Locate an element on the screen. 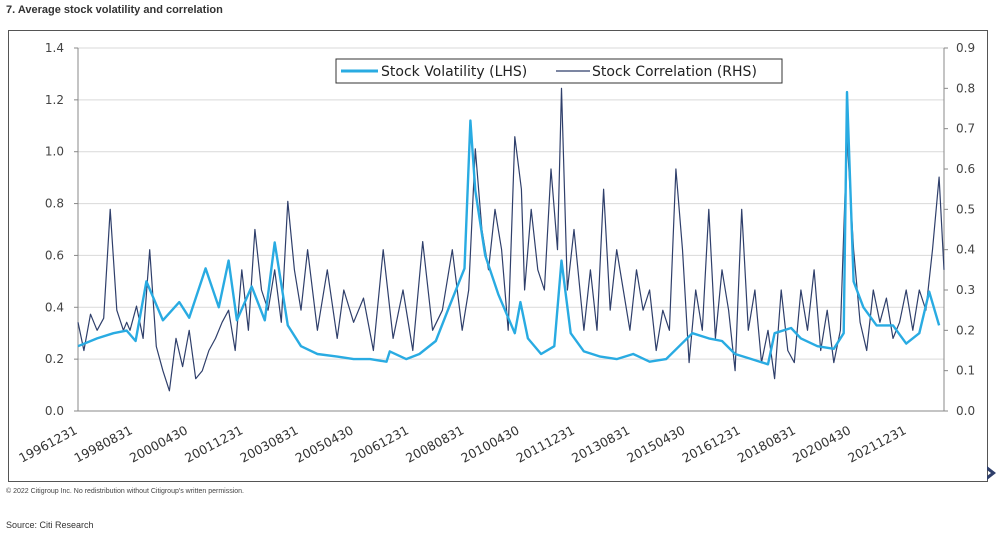 This screenshot has width=1000, height=533. x-tick-label: 20111231 is located at coordinates (545, 443).